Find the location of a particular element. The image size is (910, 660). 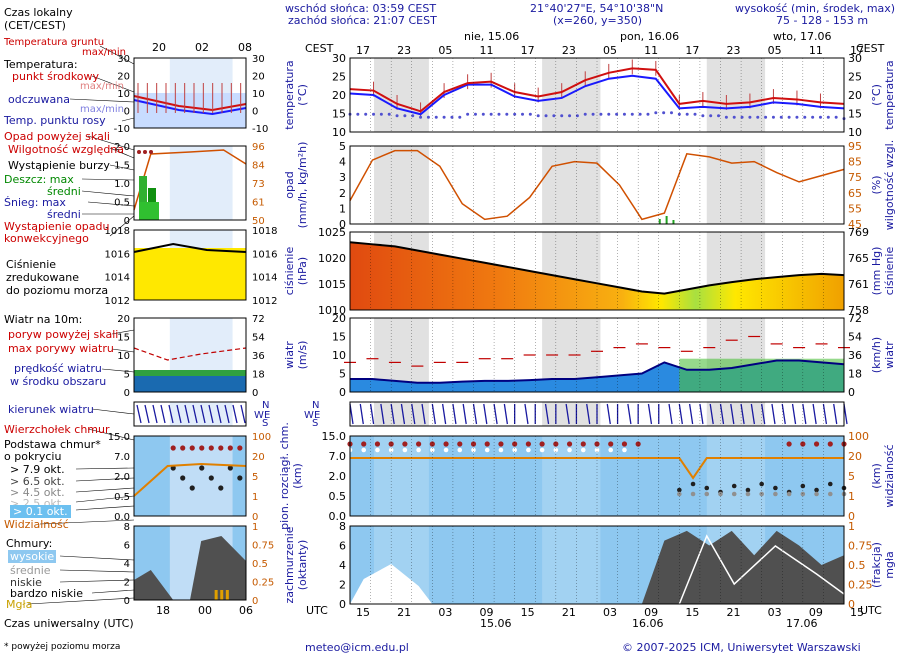

tick-precip_l-5: 0 is located at coordinates (342, 224).